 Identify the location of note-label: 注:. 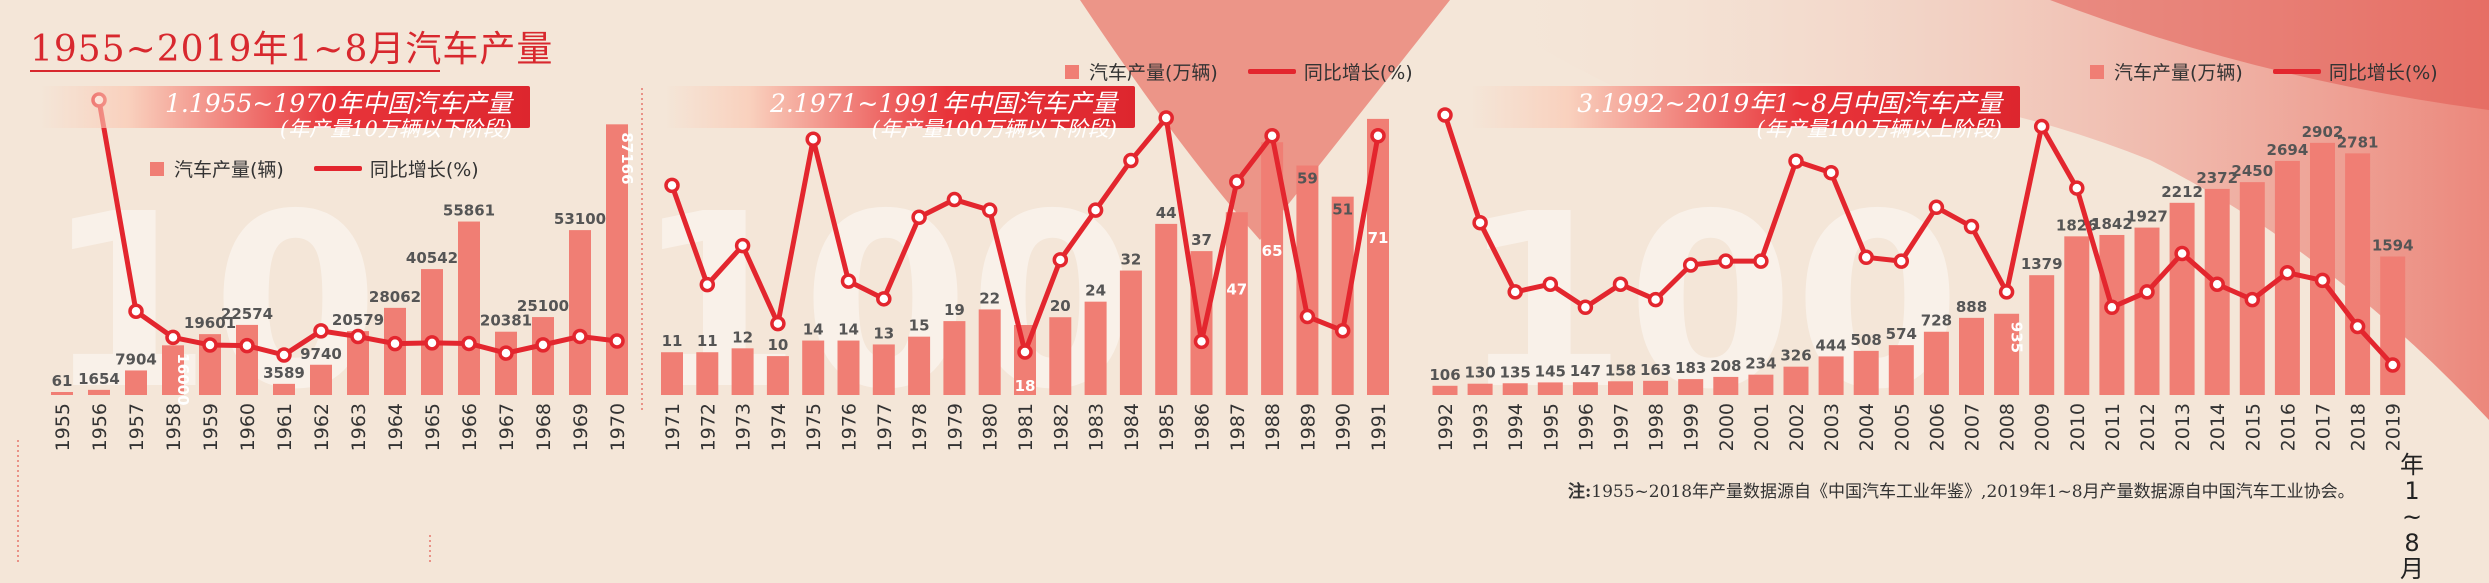
(1580, 492).